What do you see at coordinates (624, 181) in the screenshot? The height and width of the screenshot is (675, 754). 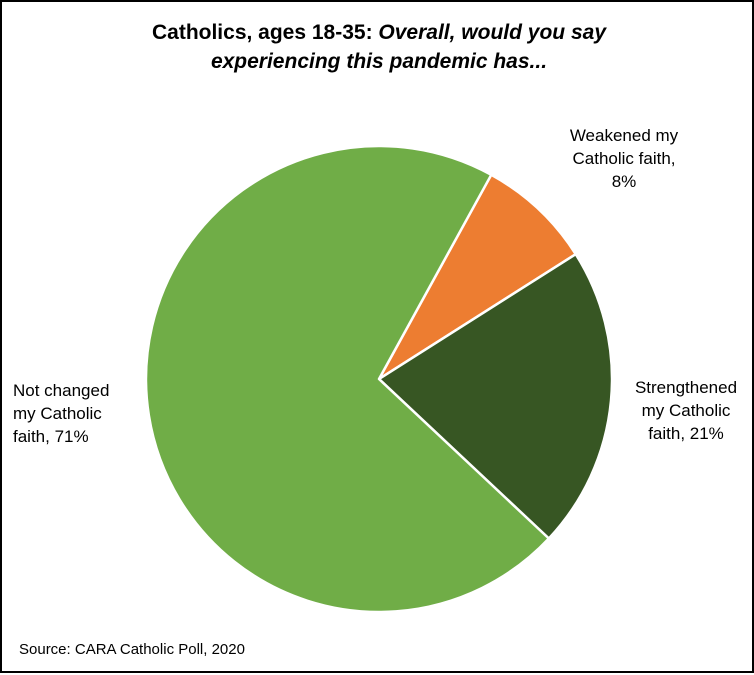 I see `slice-label-weakened-line-3: 8%` at bounding box center [624, 181].